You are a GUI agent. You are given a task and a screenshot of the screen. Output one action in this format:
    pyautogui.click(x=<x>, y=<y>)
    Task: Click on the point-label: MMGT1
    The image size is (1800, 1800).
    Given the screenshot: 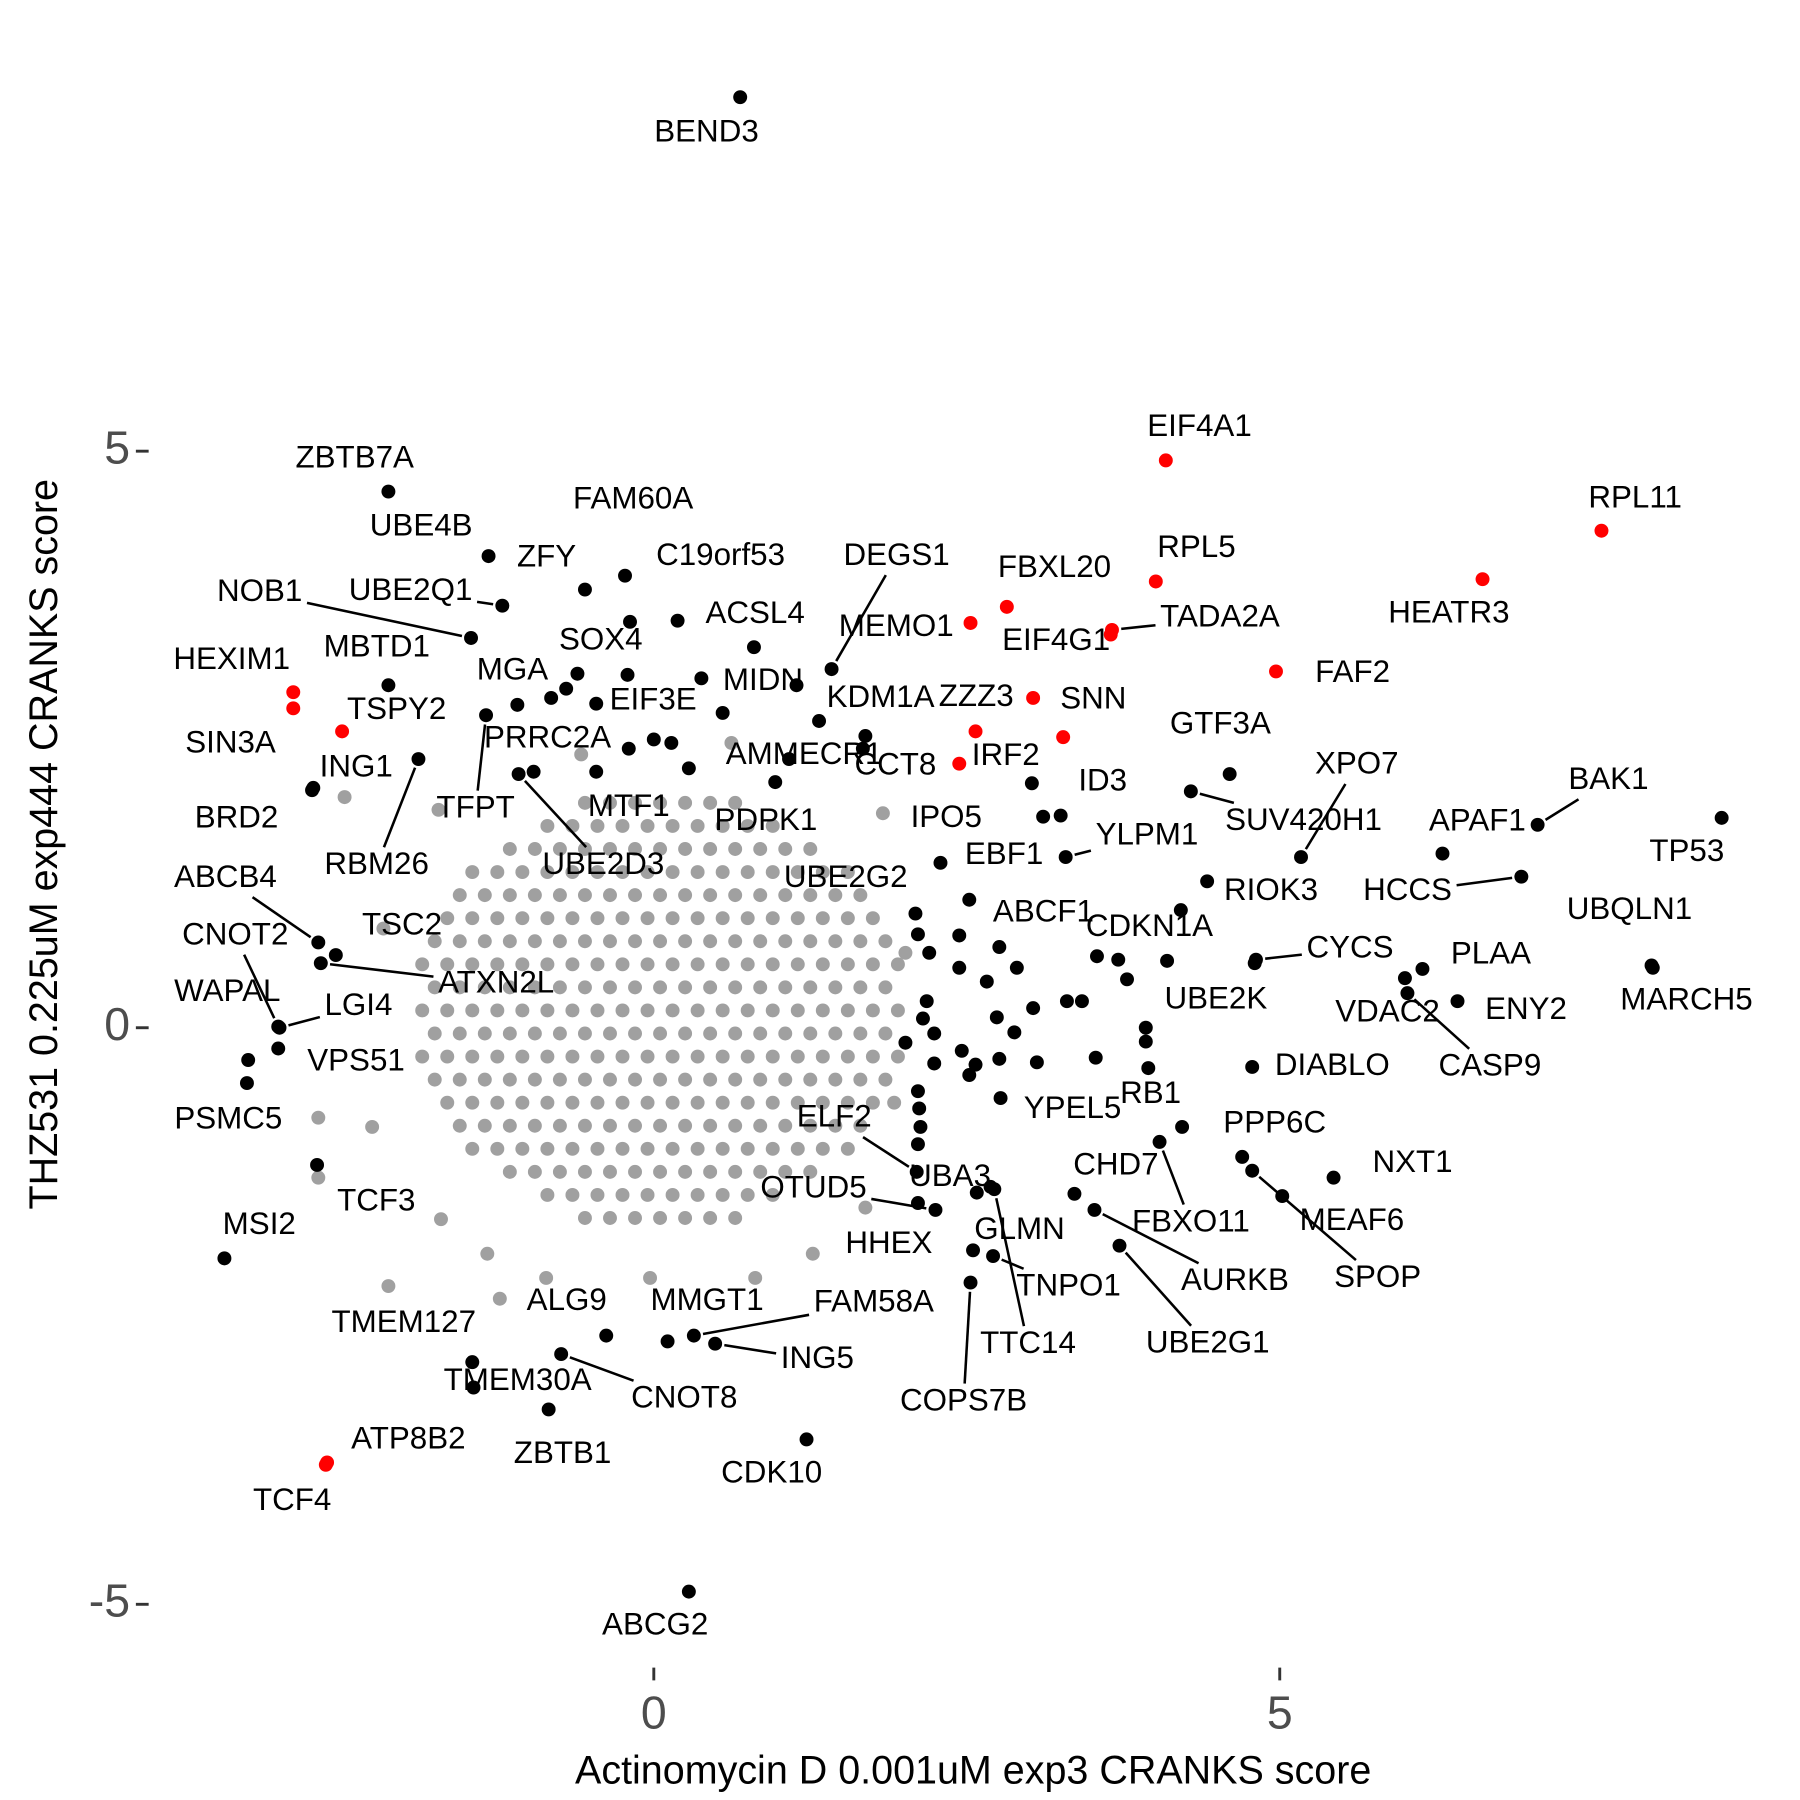 What is the action you would take?
    pyautogui.click(x=706, y=1299)
    